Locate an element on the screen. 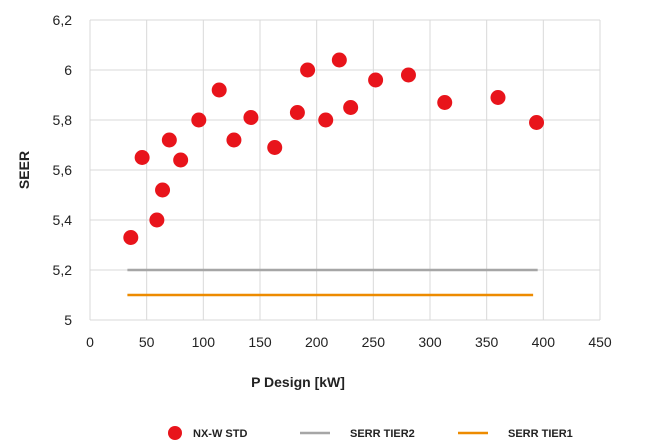 The width and height of the screenshot is (670, 443). legend-label-2: SERR TIER1 is located at coordinates (540, 434).